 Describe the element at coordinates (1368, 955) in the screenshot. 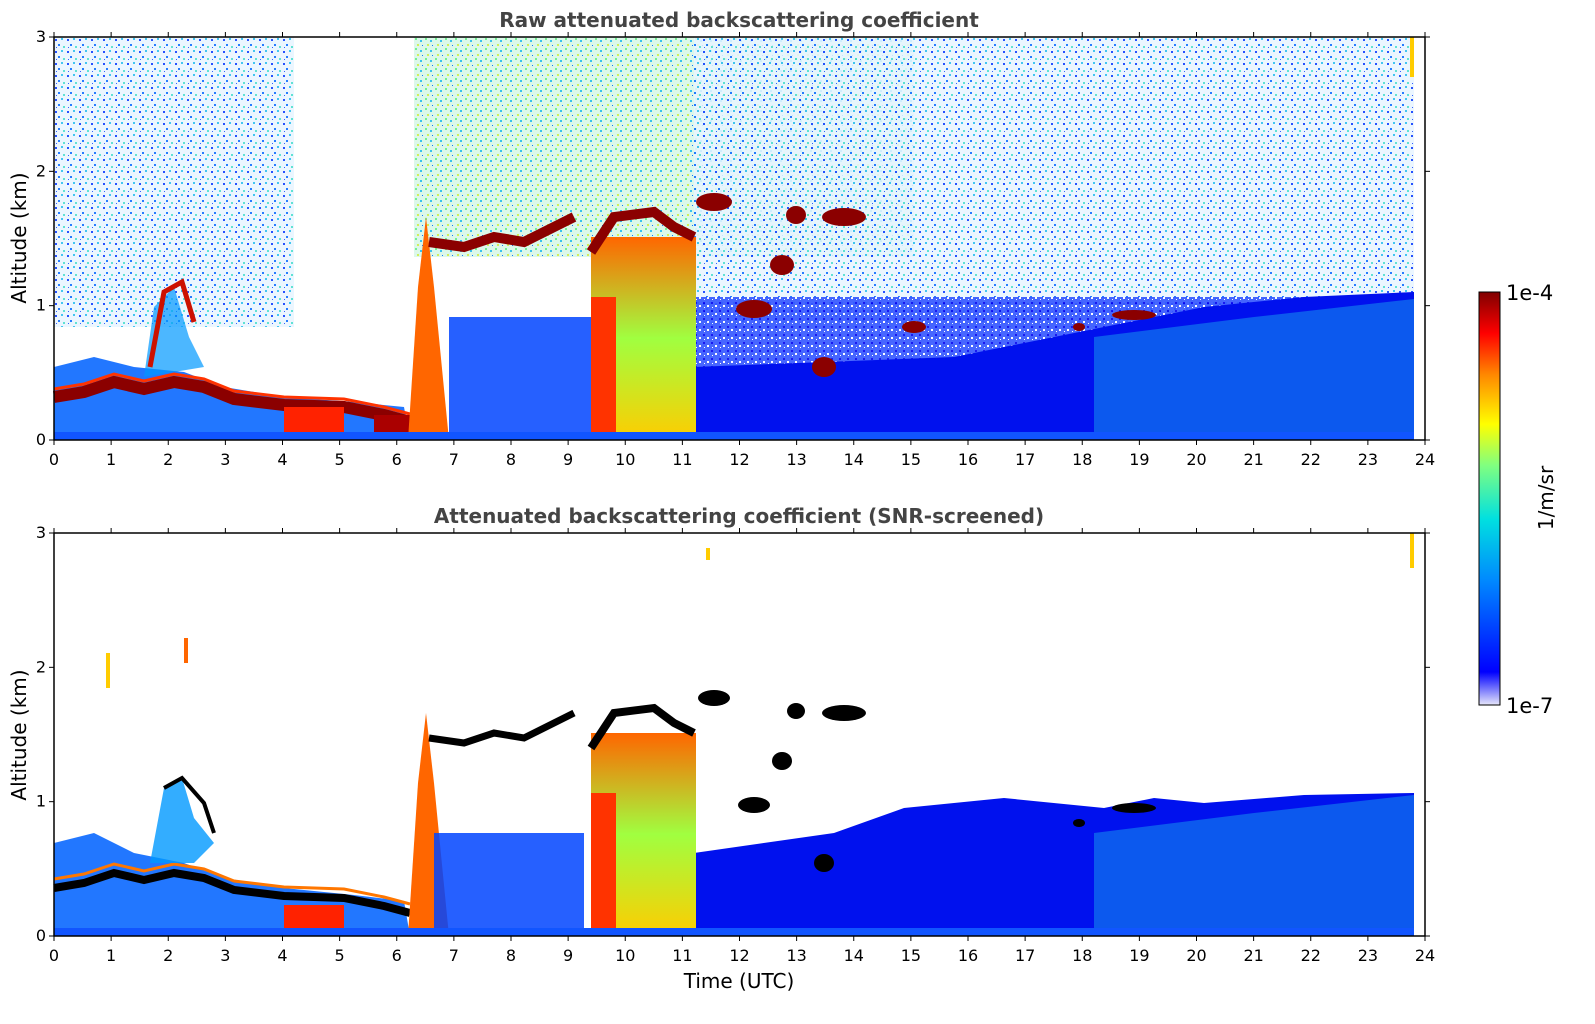

I see `x-tick-label: 23` at that location.